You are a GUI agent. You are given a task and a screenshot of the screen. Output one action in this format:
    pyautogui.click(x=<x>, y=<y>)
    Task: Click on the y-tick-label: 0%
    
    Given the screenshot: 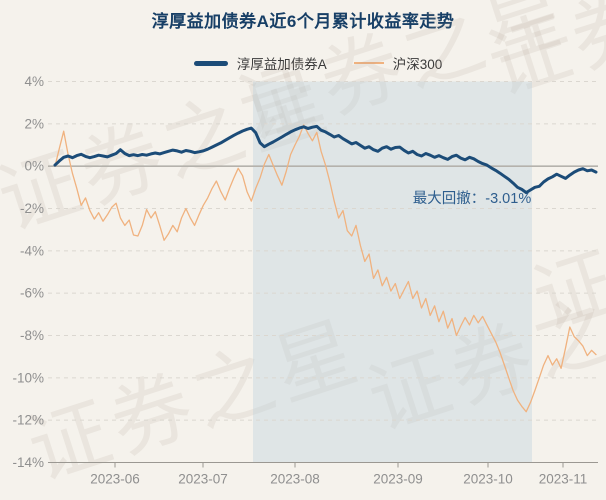 What is the action you would take?
    pyautogui.click(x=34, y=166)
    